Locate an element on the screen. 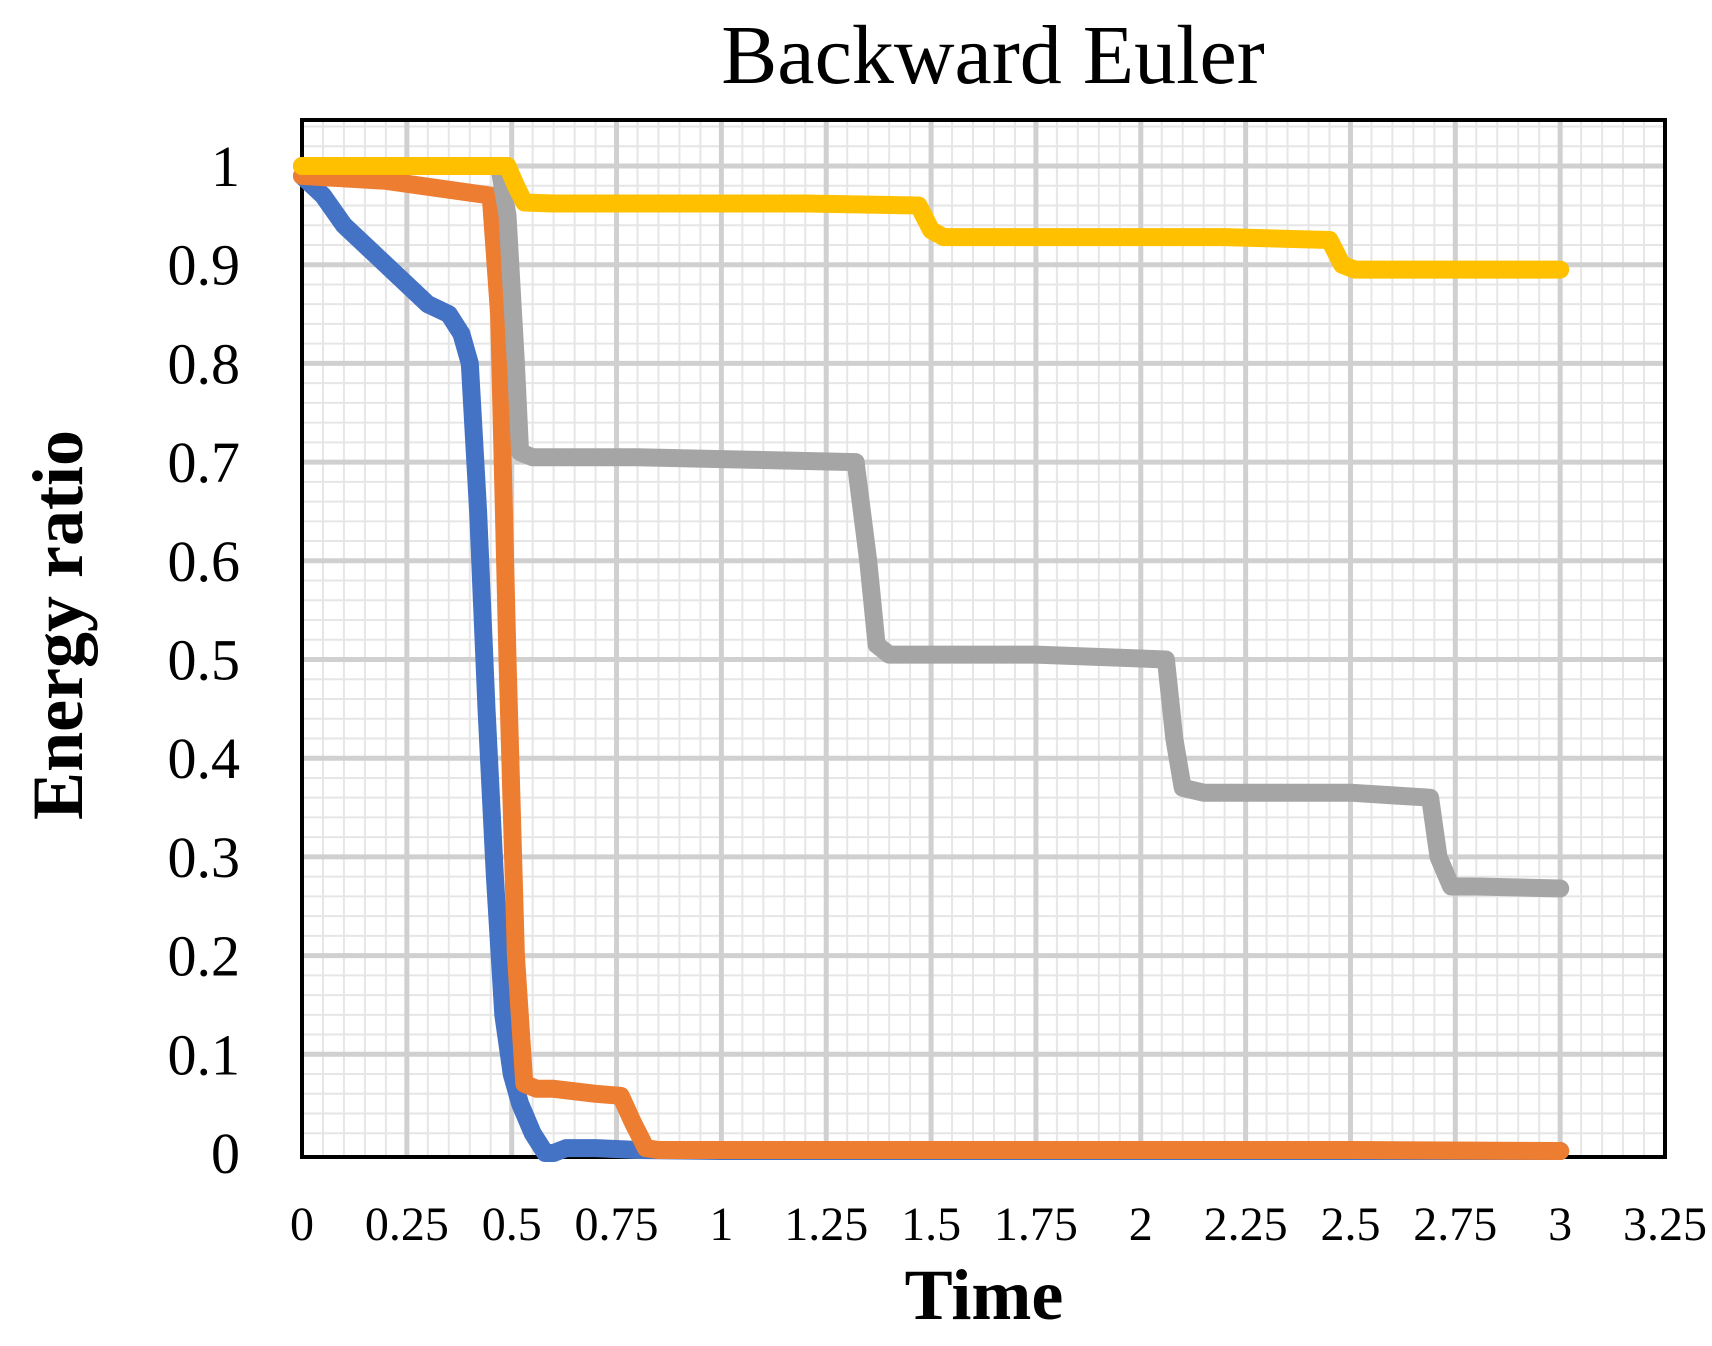 The height and width of the screenshot is (1346, 1712). x-tick-label: 1.5 is located at coordinates (931, 1224).